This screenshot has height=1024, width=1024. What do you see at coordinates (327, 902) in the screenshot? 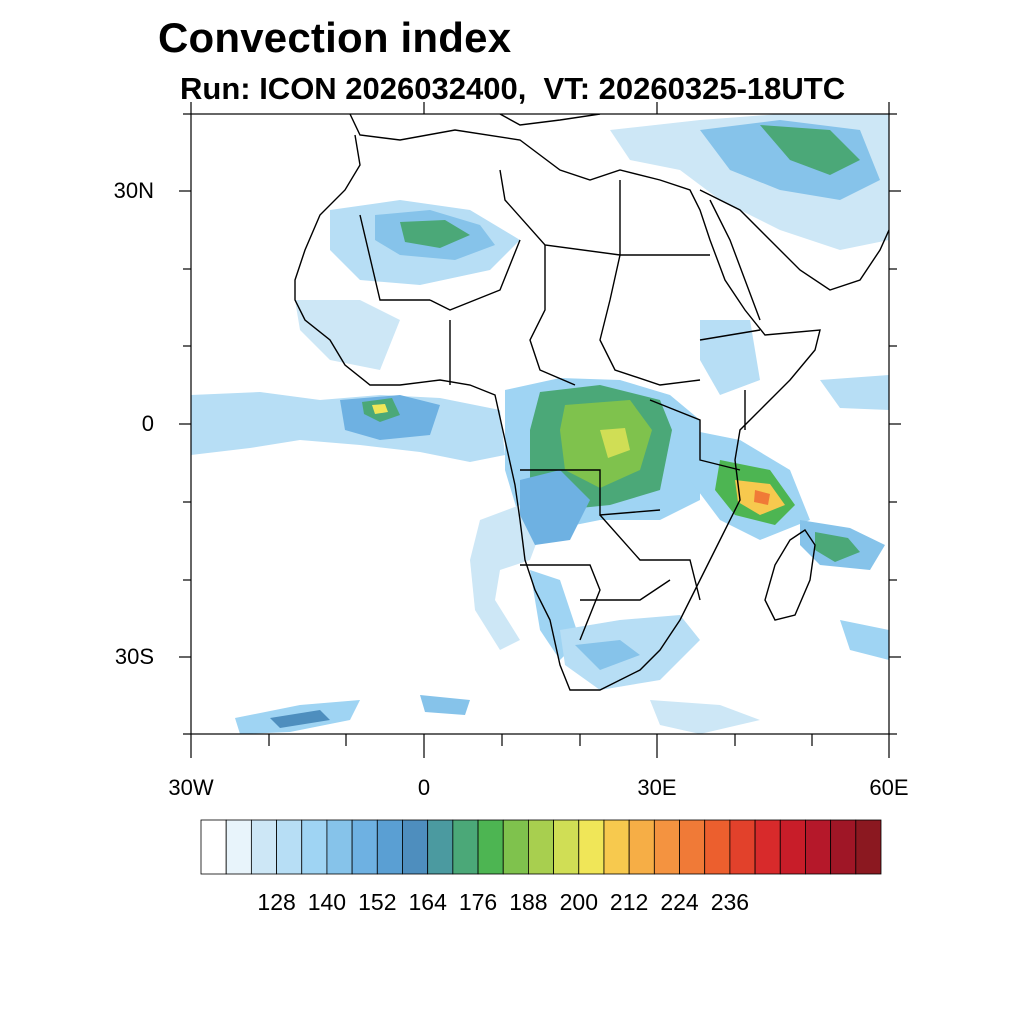
I see `colorbar-label: 140` at bounding box center [327, 902].